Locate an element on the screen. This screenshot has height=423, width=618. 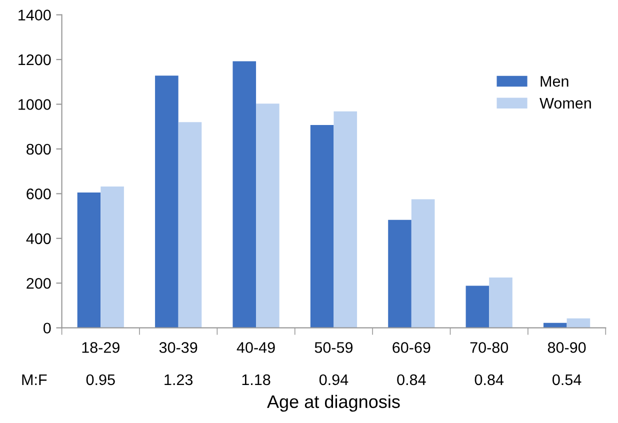
text: 0.95 is located at coordinates (100, 380).